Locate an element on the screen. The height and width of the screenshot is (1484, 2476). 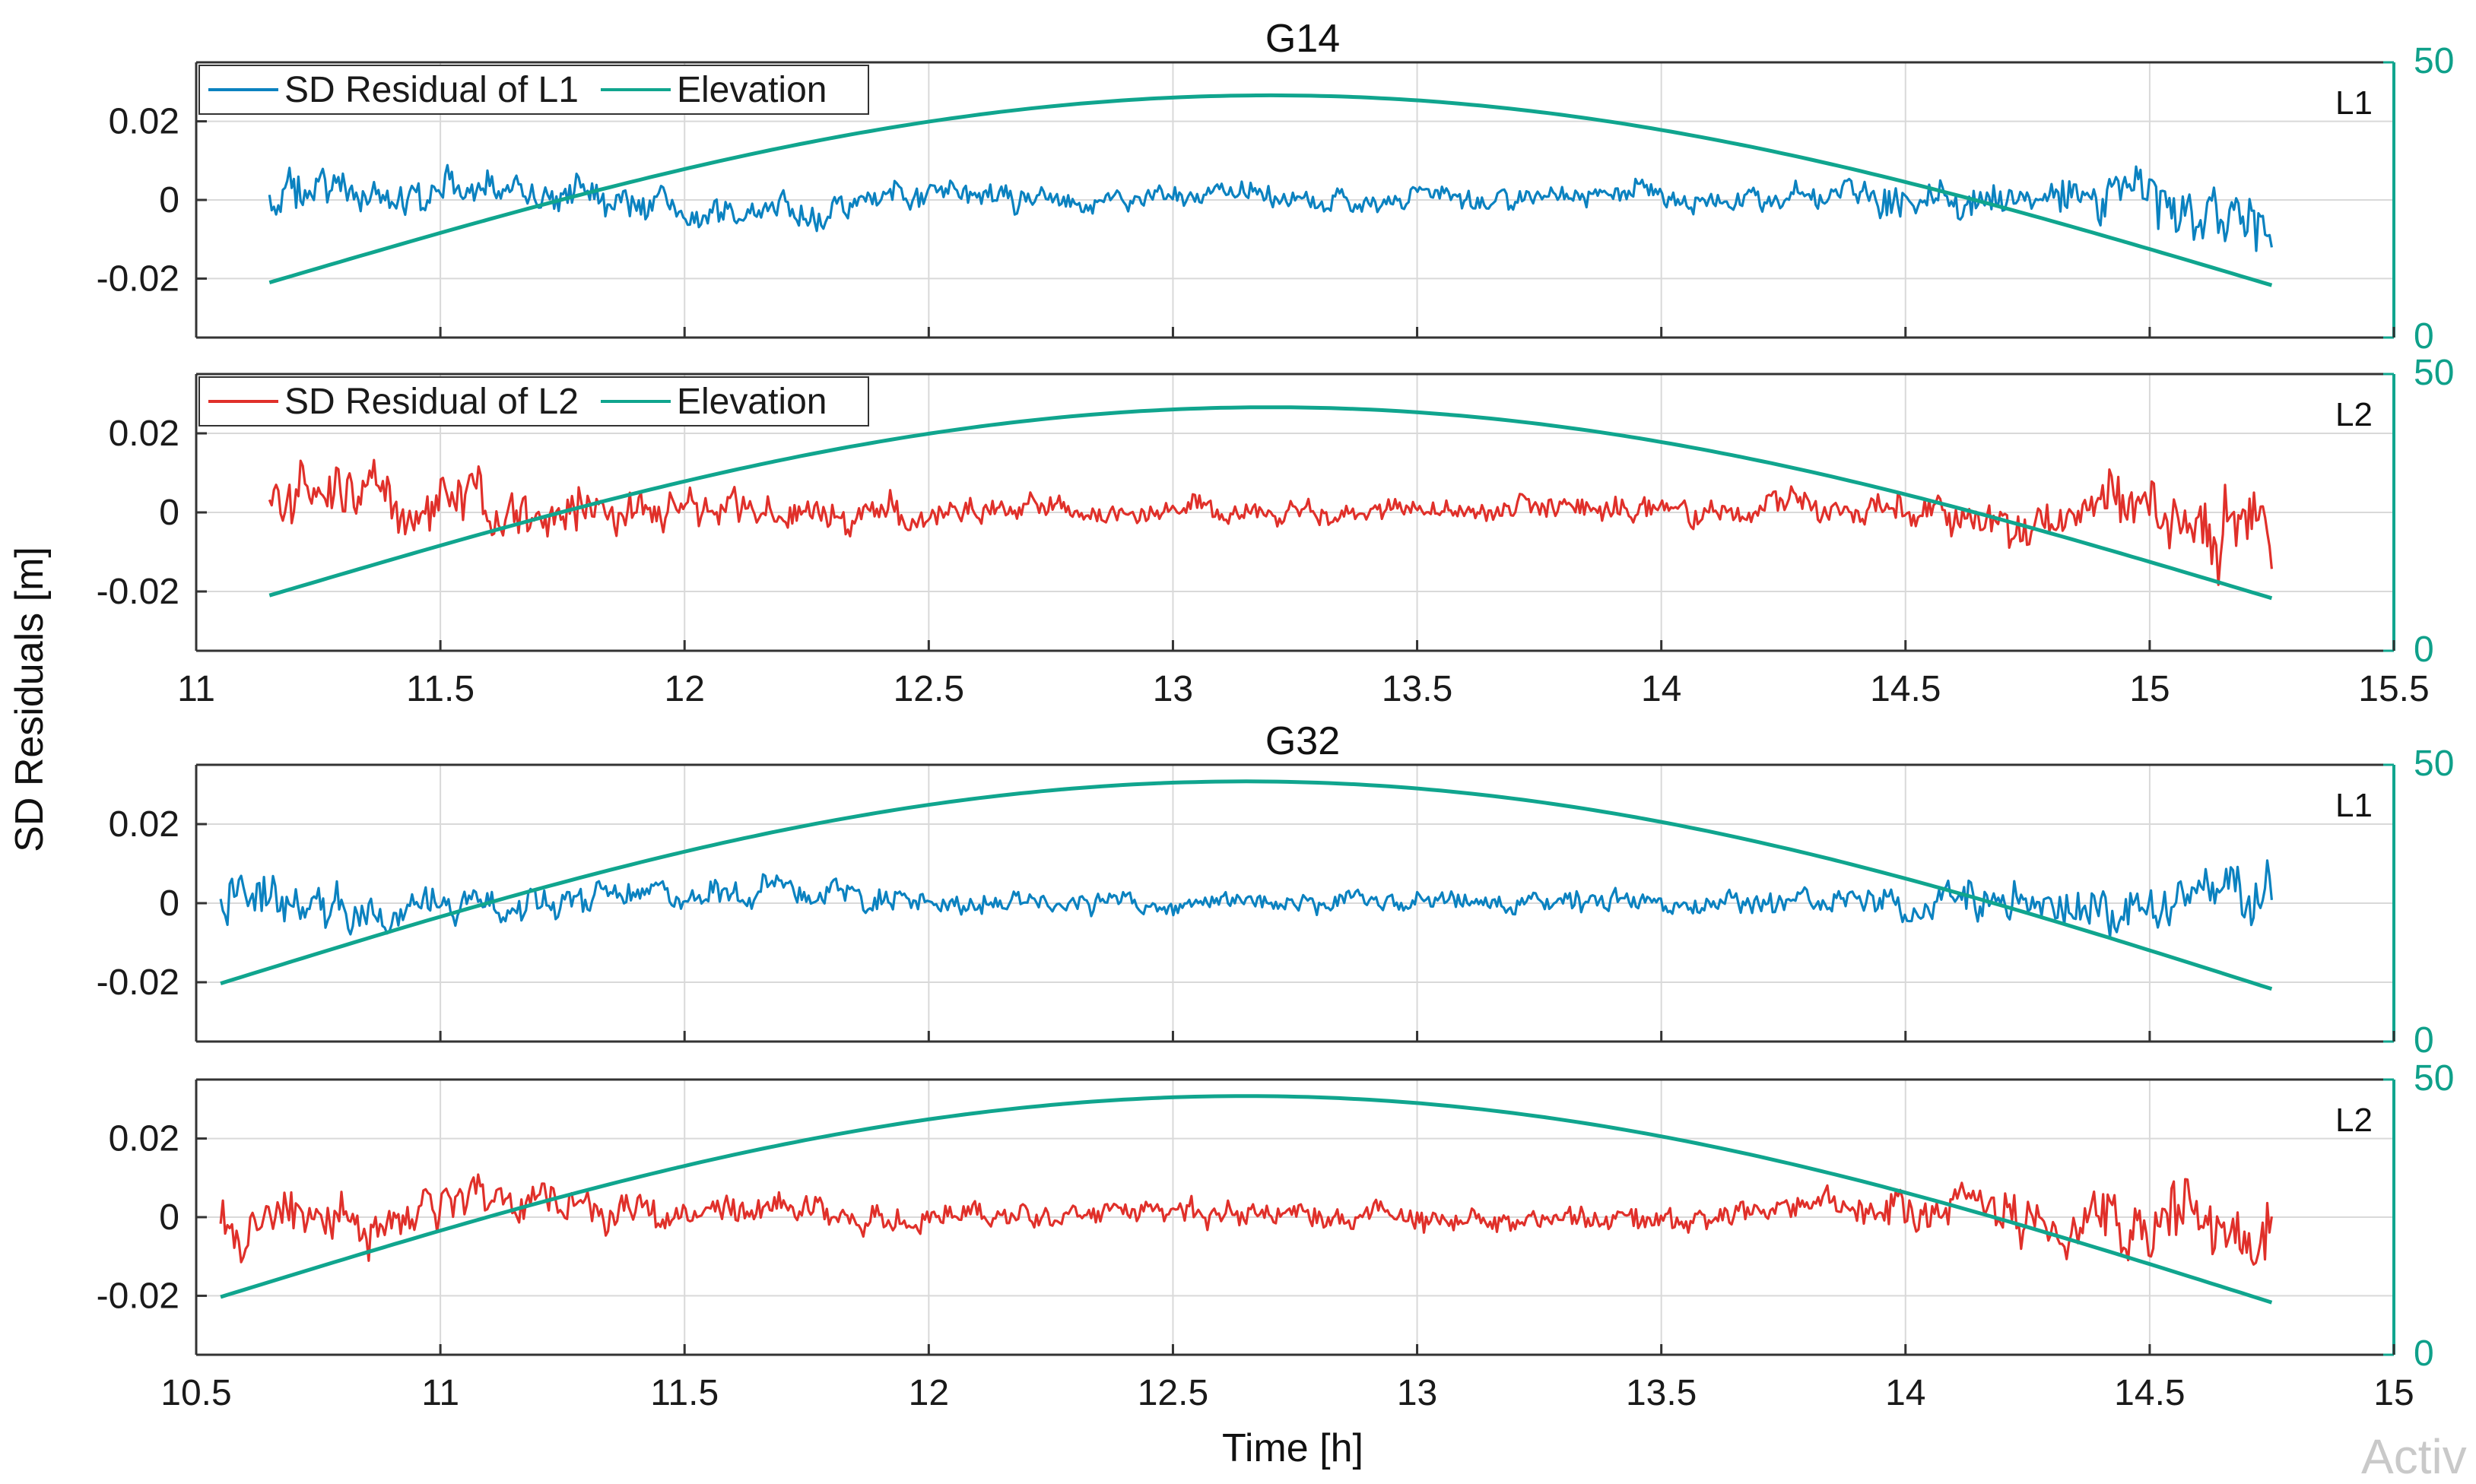
panel-title: G32 is located at coordinates (1303, 741).